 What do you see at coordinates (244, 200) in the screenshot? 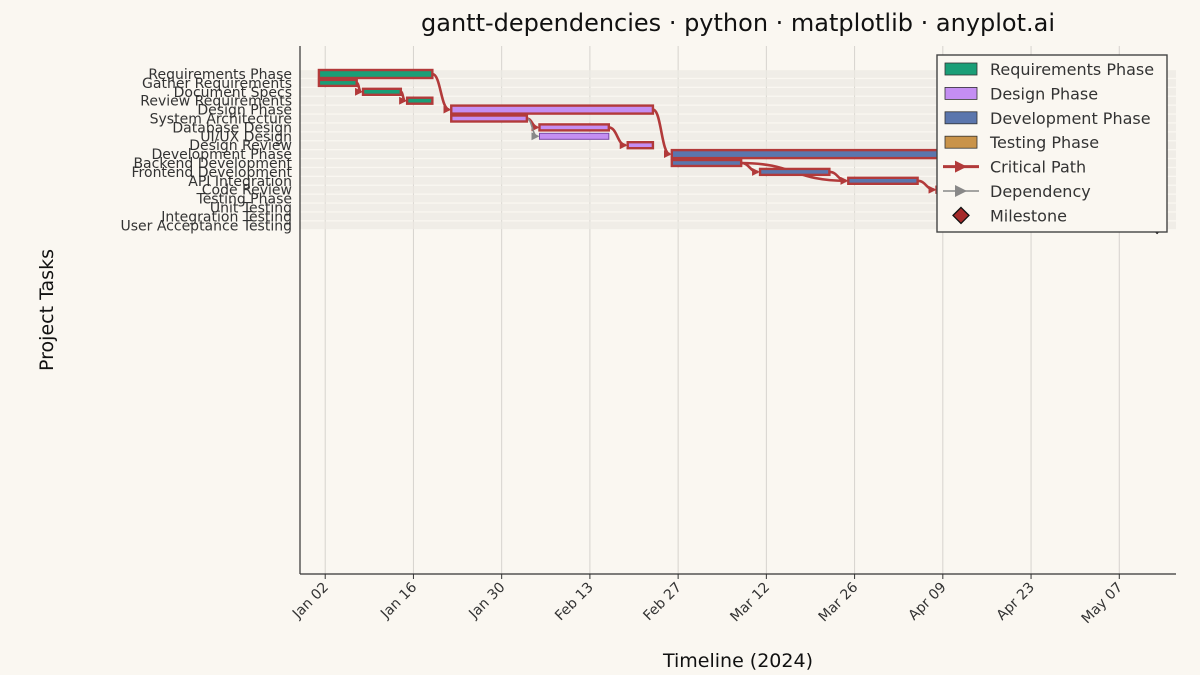
I see `task-label: Testing Phase` at bounding box center [244, 200].